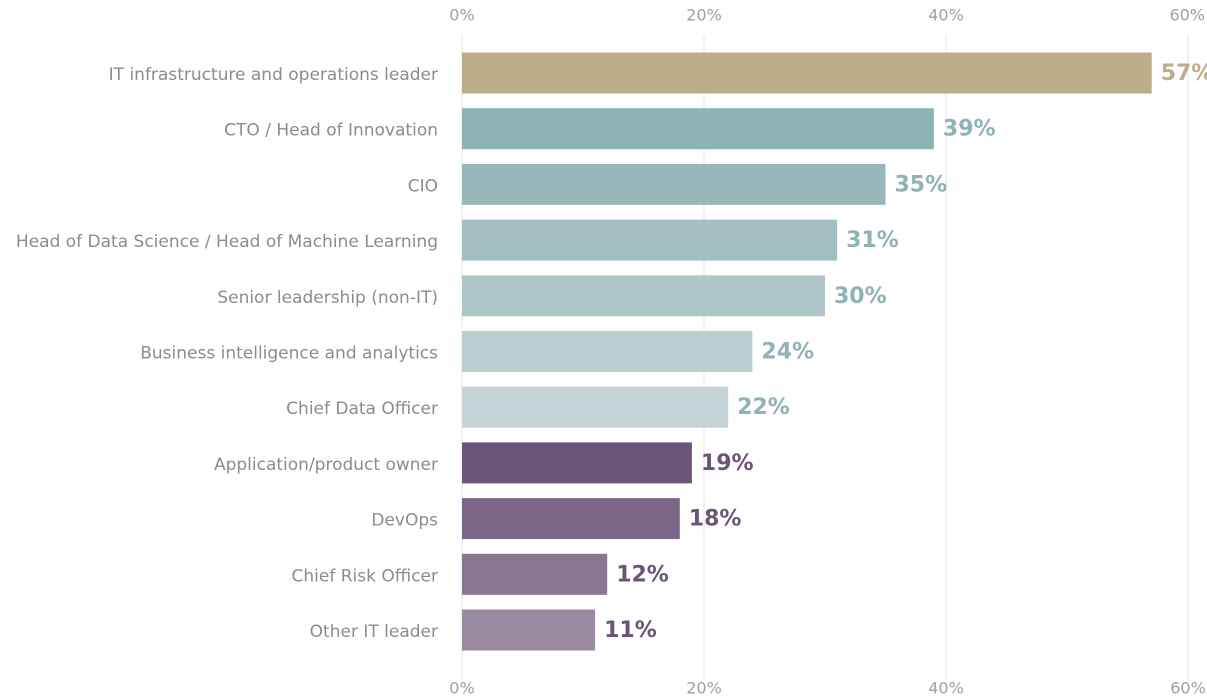 This screenshot has height=700, width=1207. I want to click on value-label: 35%, so click(921, 184).